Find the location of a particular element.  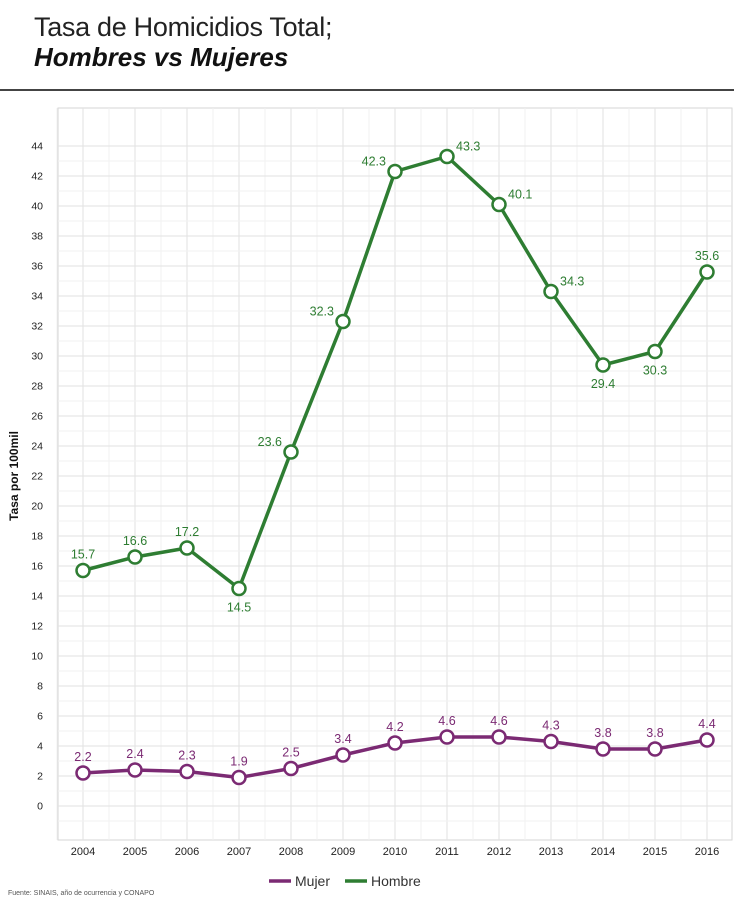

y-tick-label: 2 is located at coordinates (40, 777).